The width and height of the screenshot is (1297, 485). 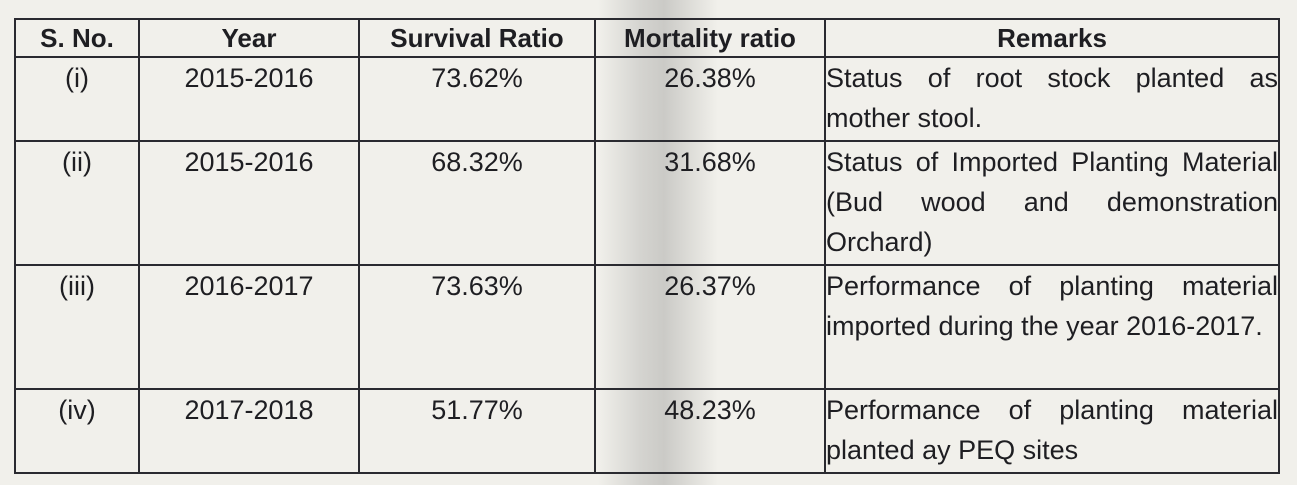 I want to click on cell-sno: (i), so click(x=77, y=99).